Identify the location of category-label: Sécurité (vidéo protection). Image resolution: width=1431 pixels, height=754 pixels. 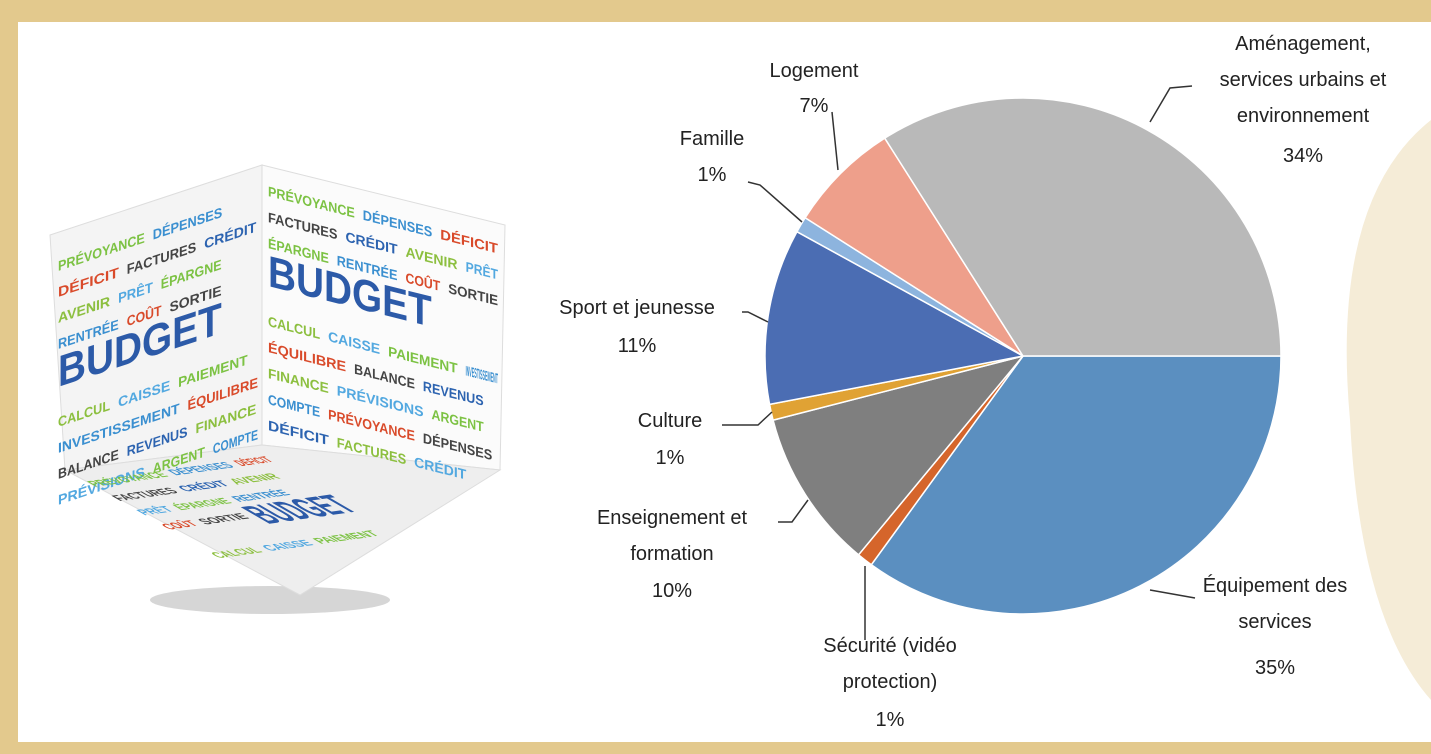
(890, 664).